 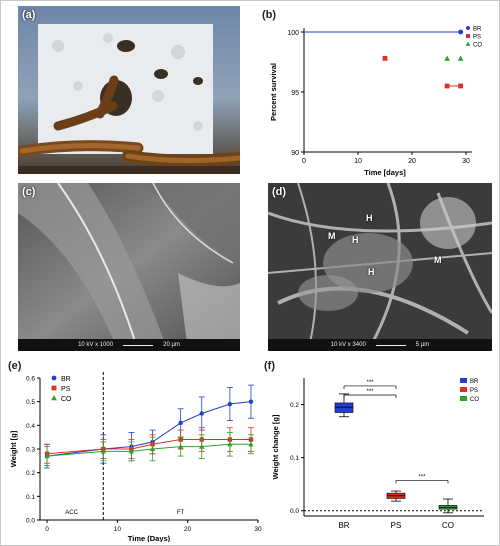 What do you see at coordinates (438, 260) in the screenshot?
I see `annotation-m-2: M` at bounding box center [438, 260].